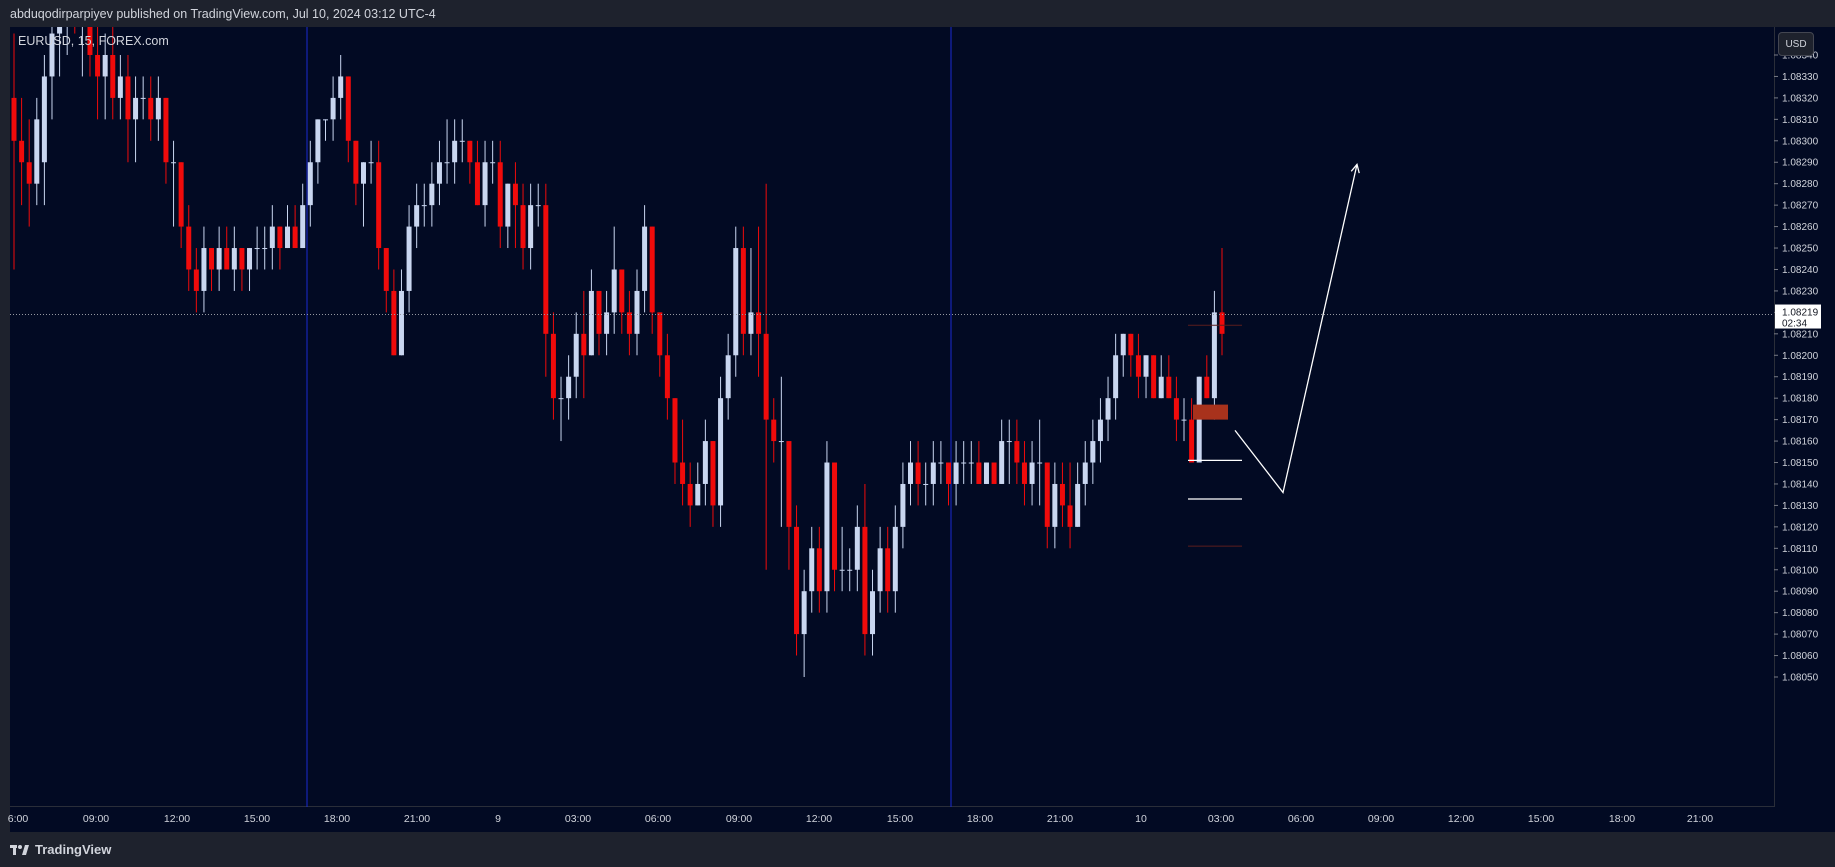 The height and width of the screenshot is (867, 1835). What do you see at coordinates (1800, 163) in the screenshot?
I see `price-tick-label: 1.08290` at bounding box center [1800, 163].